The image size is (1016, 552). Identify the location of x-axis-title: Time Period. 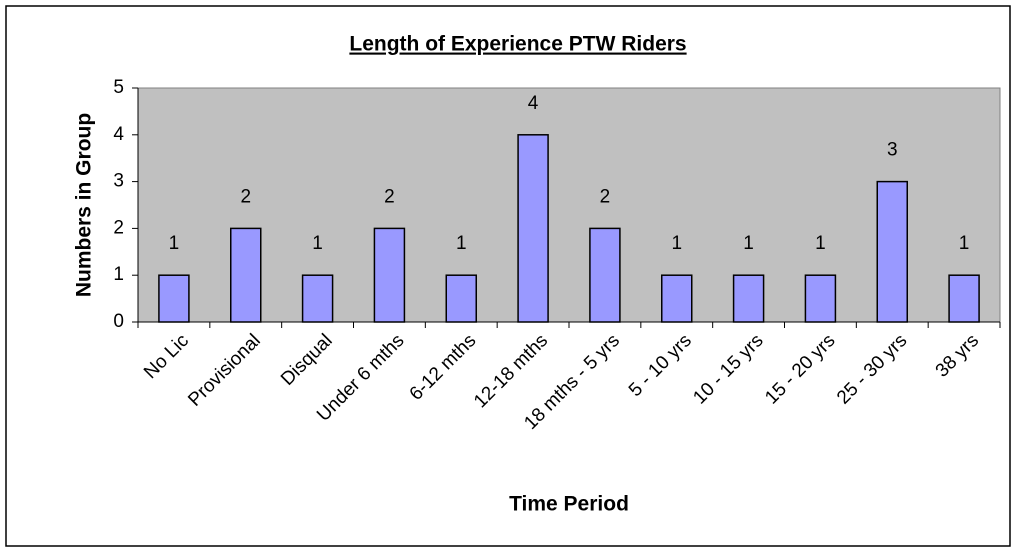
(569, 504).